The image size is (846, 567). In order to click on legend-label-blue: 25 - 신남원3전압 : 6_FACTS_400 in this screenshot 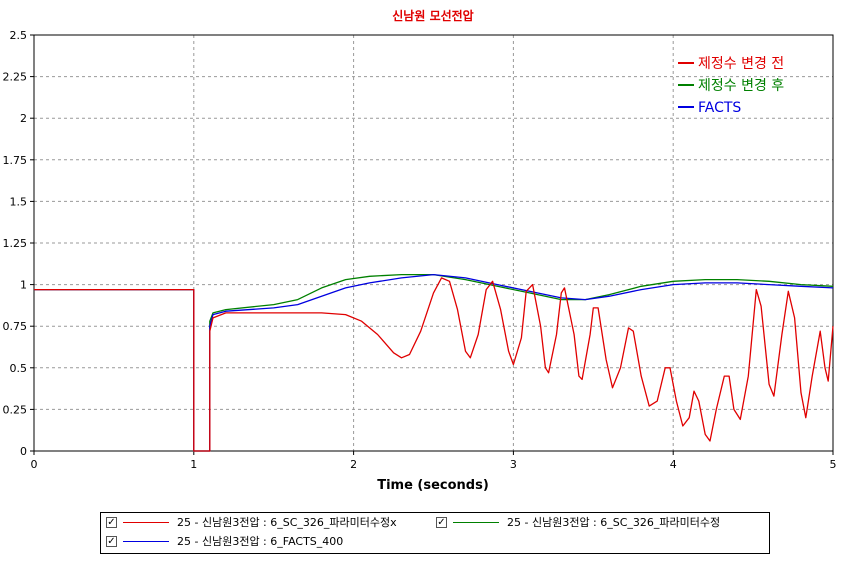, I will do `click(260, 541)`.